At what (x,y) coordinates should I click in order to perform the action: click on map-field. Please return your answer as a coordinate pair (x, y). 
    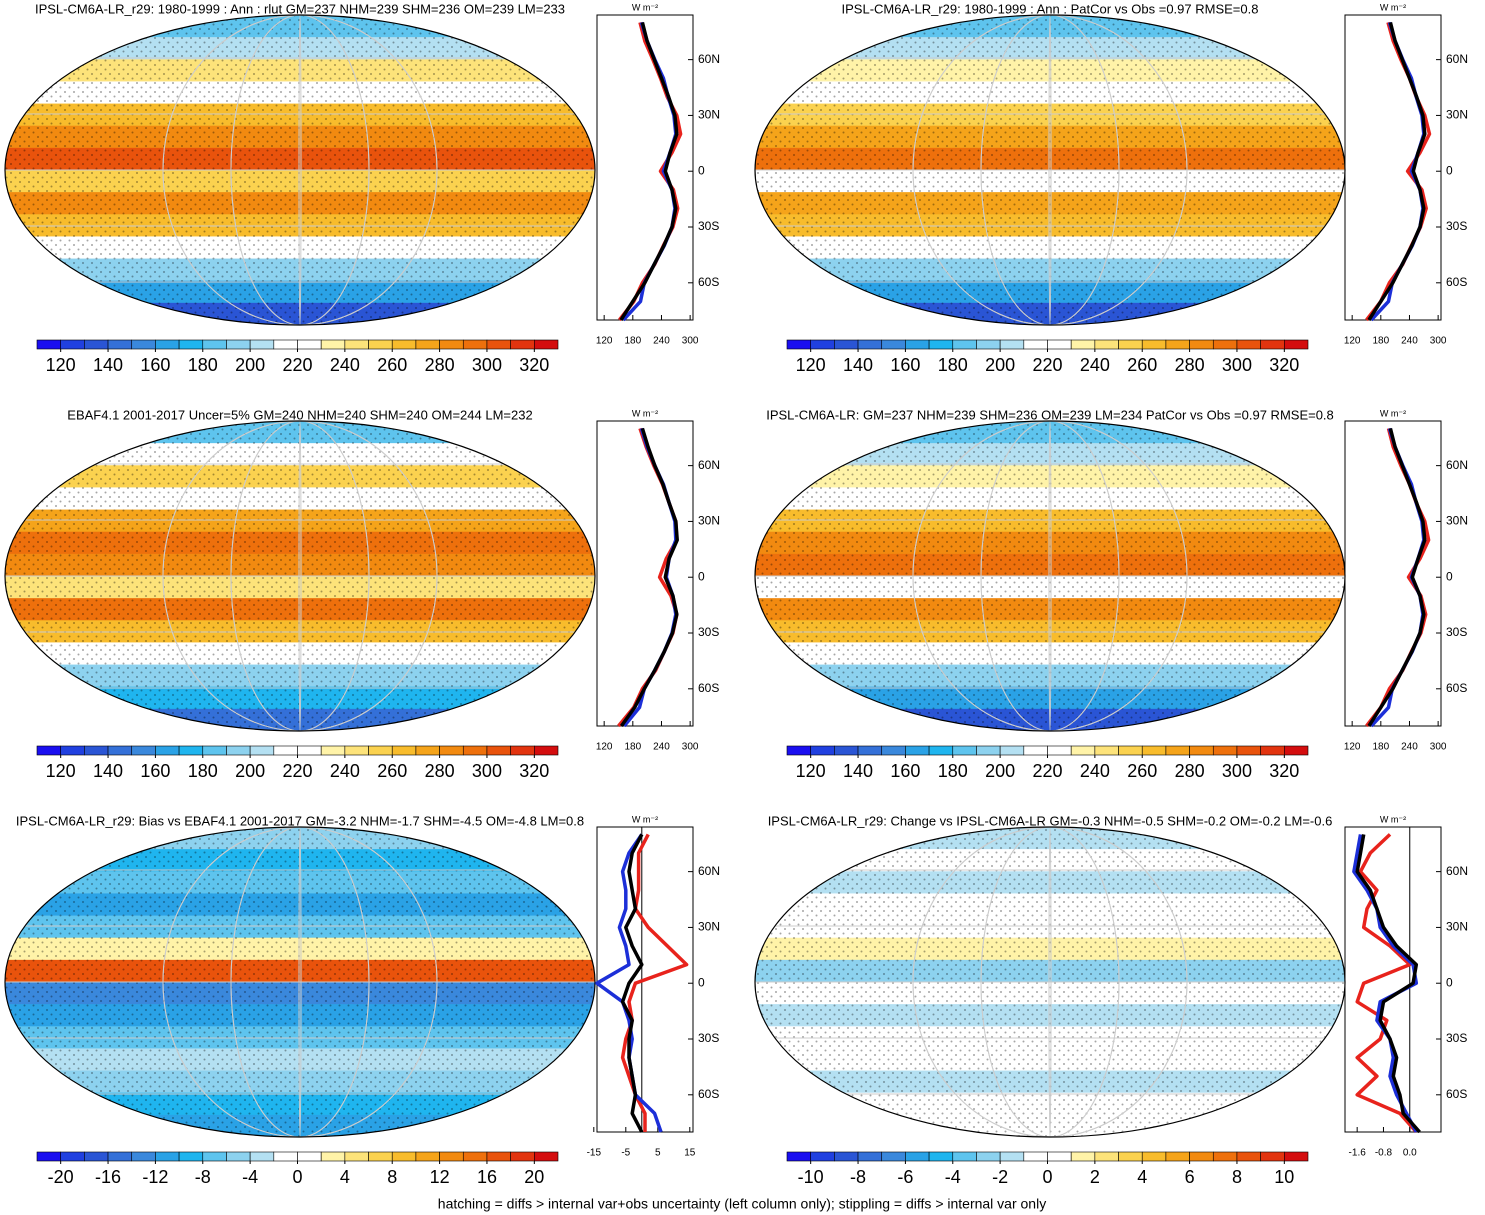
    Looking at the image, I should click on (300, 576).